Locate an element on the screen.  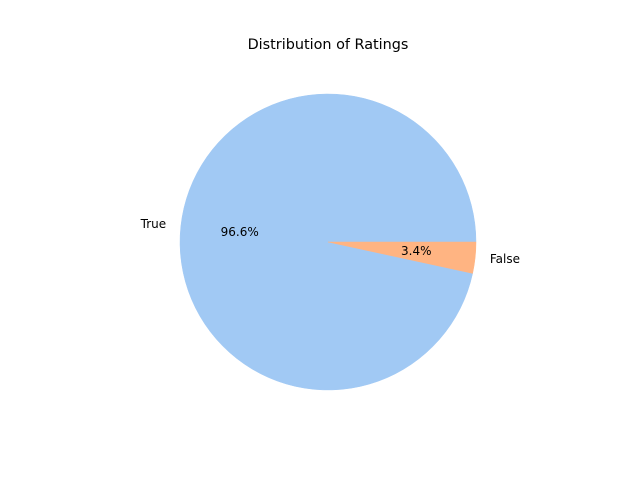
chart-title: Distribution of Ratings is located at coordinates (328, 45).